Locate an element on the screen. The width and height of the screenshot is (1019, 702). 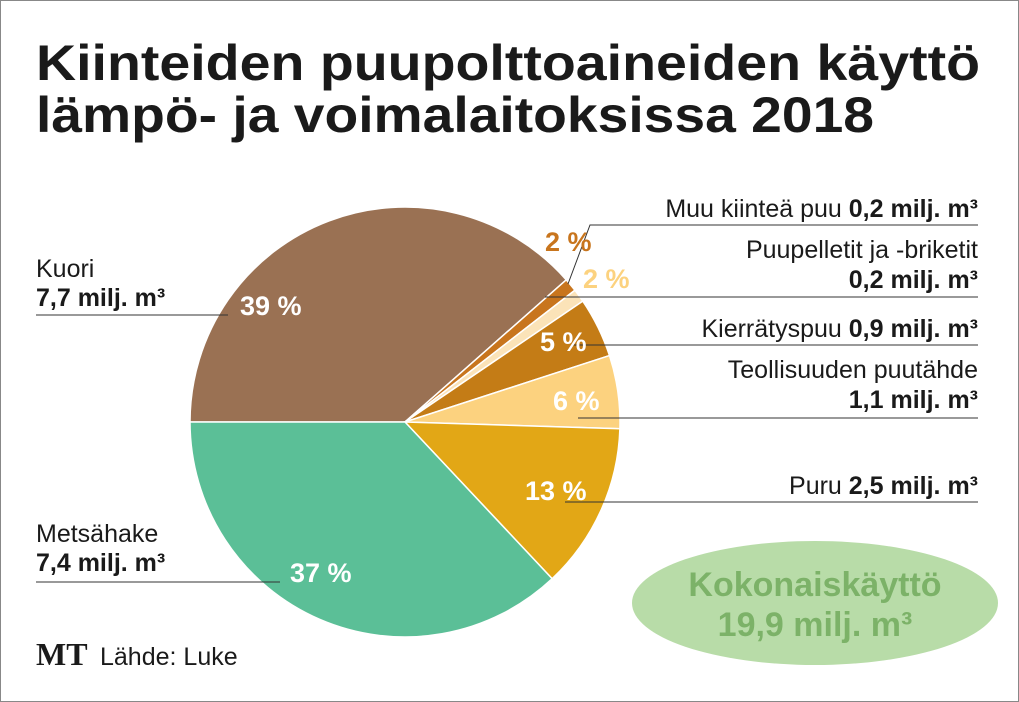
total-bubble is located at coordinates (815, 603).